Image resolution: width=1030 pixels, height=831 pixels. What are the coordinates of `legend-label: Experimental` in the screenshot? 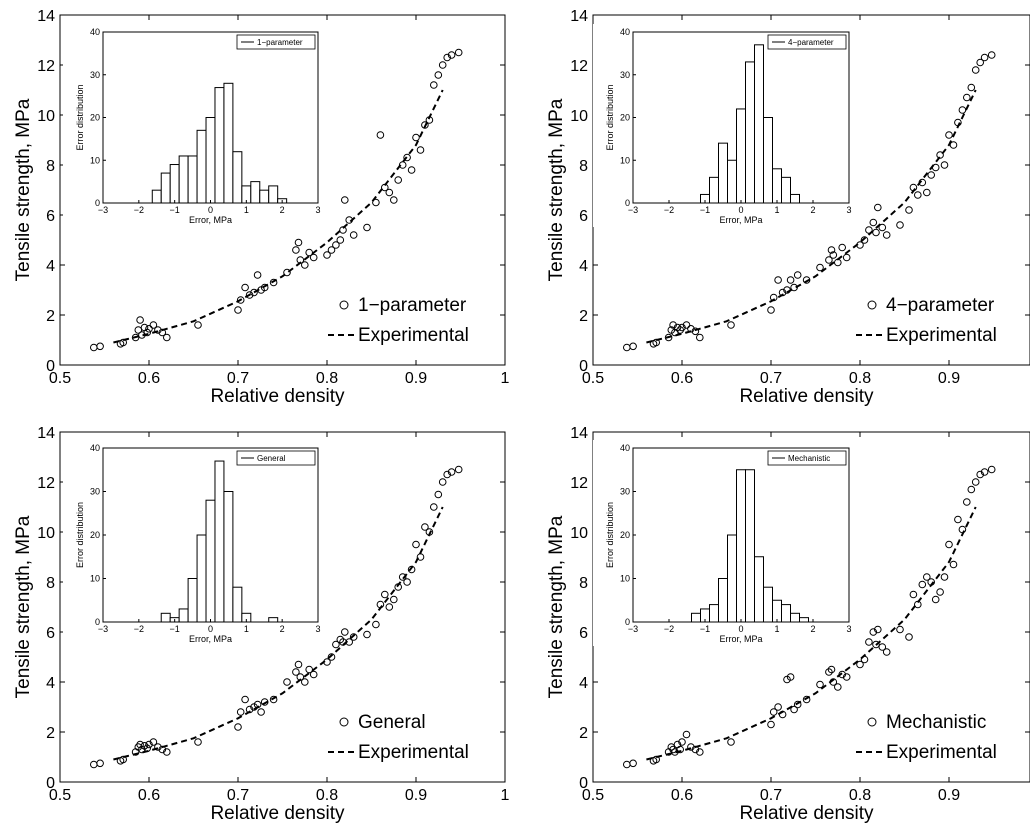 It's located at (413, 335).